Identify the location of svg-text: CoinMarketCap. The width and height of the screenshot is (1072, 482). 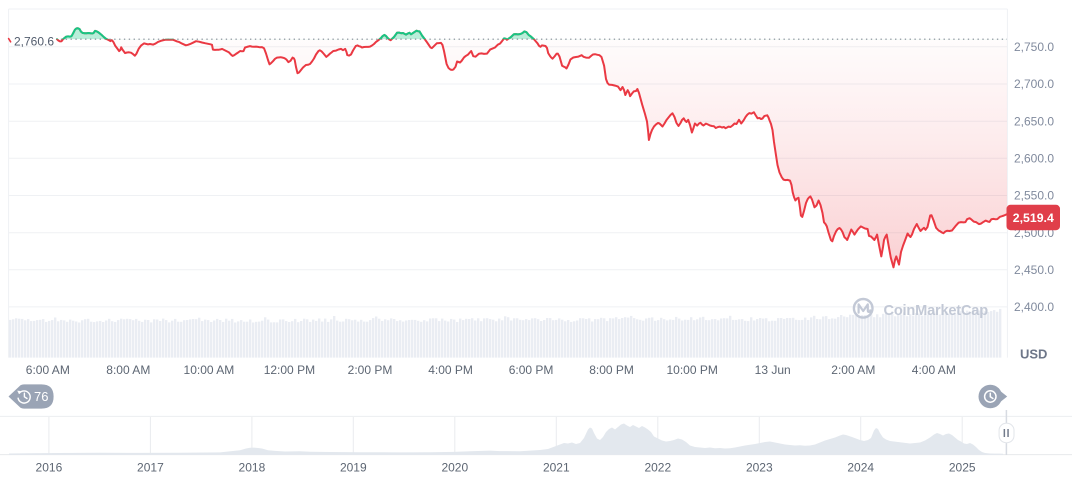
(936, 311).